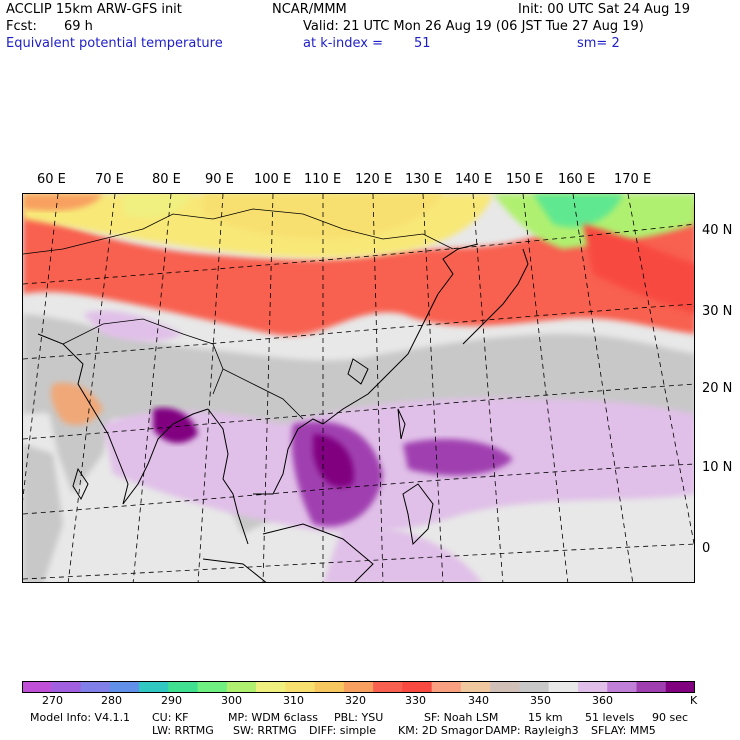  What do you see at coordinates (166, 179) in the screenshot?
I see `lon-label: 80 E` at bounding box center [166, 179].